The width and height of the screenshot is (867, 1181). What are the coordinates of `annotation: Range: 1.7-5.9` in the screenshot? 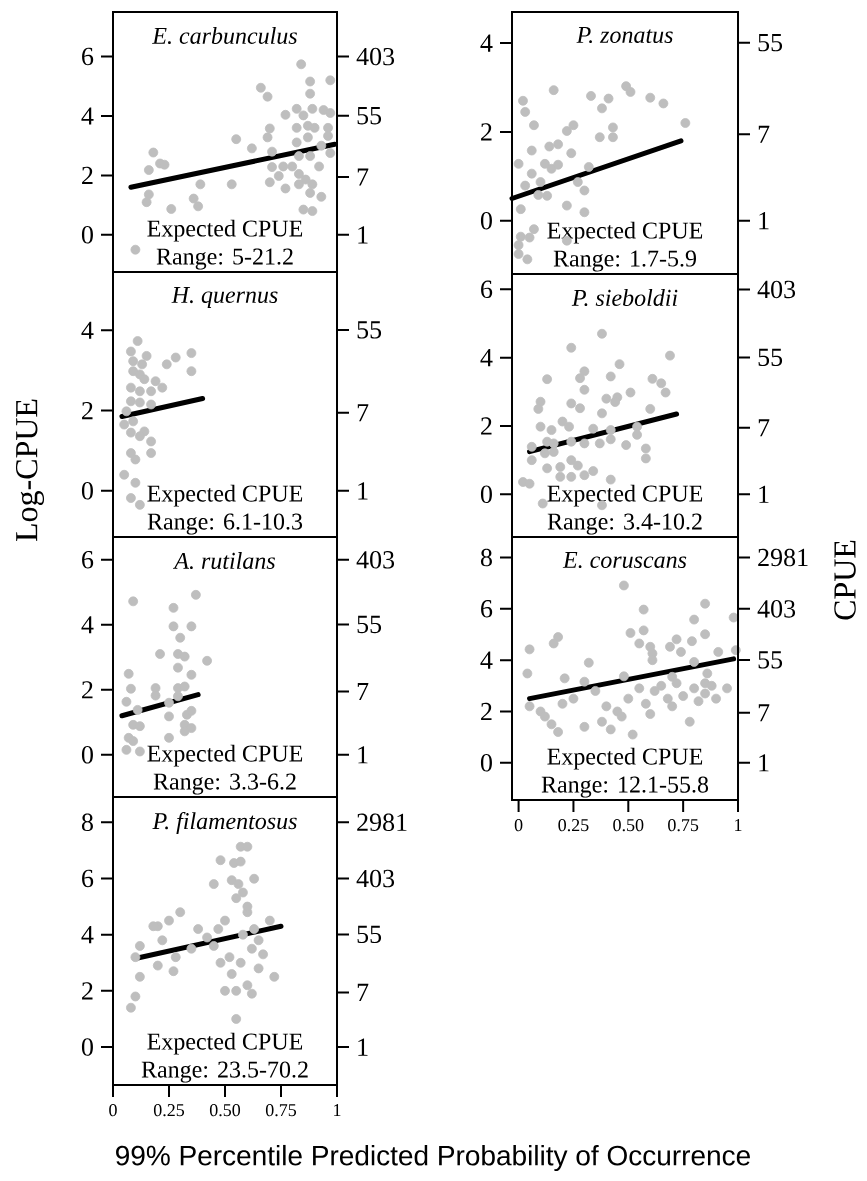 It's located at (625, 261).